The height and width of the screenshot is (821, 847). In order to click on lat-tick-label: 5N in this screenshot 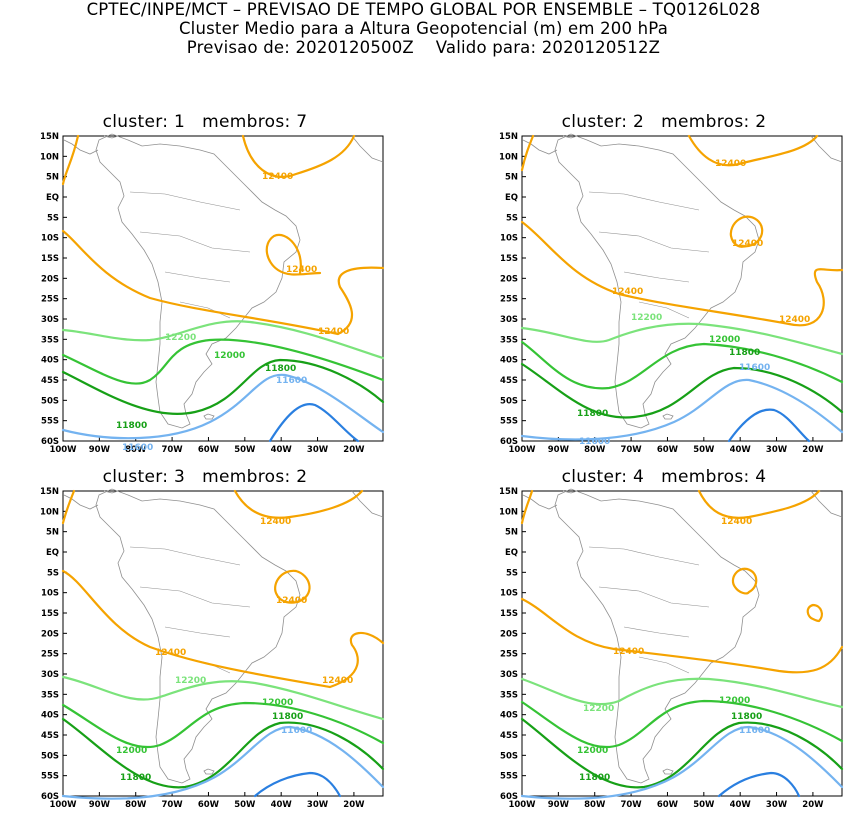, I will do `click(52, 178)`.